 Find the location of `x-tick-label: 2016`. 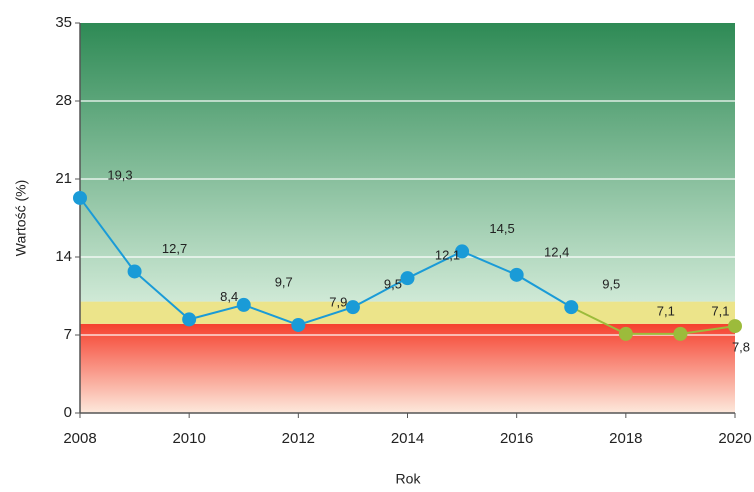

x-tick-label: 2016 is located at coordinates (516, 438).